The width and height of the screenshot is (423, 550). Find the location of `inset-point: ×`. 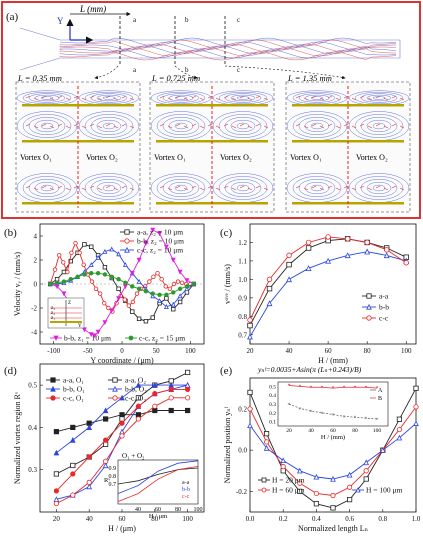

inset-point: × is located at coordinates (332, 416).